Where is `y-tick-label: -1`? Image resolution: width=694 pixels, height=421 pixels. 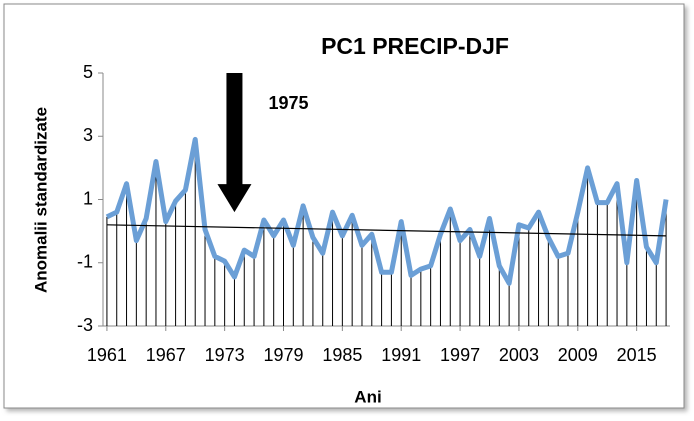
y-tick-label: -1 is located at coordinates (85, 262).